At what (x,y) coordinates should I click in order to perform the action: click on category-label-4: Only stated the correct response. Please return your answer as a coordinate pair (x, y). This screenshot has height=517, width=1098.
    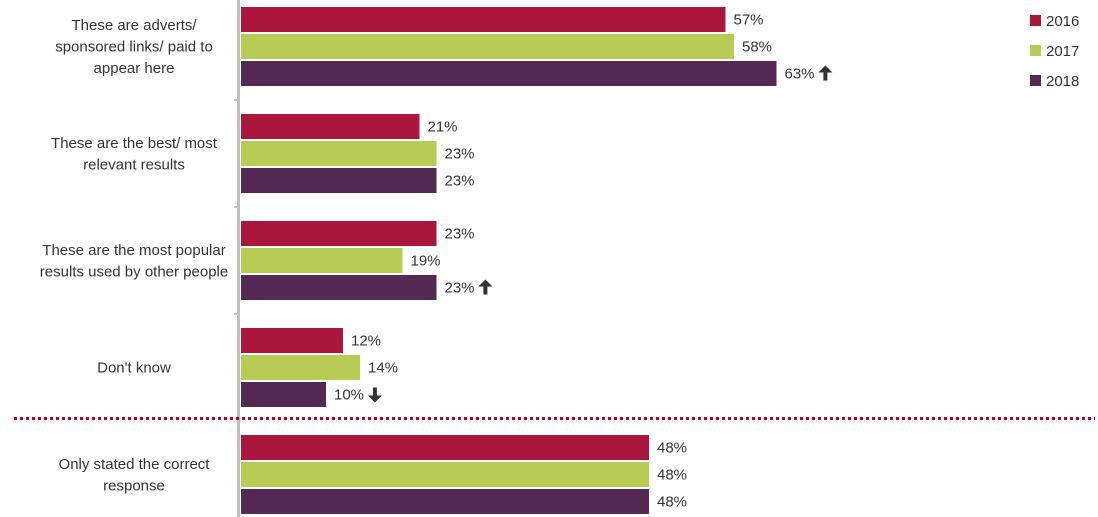
    Looking at the image, I should click on (135, 475).